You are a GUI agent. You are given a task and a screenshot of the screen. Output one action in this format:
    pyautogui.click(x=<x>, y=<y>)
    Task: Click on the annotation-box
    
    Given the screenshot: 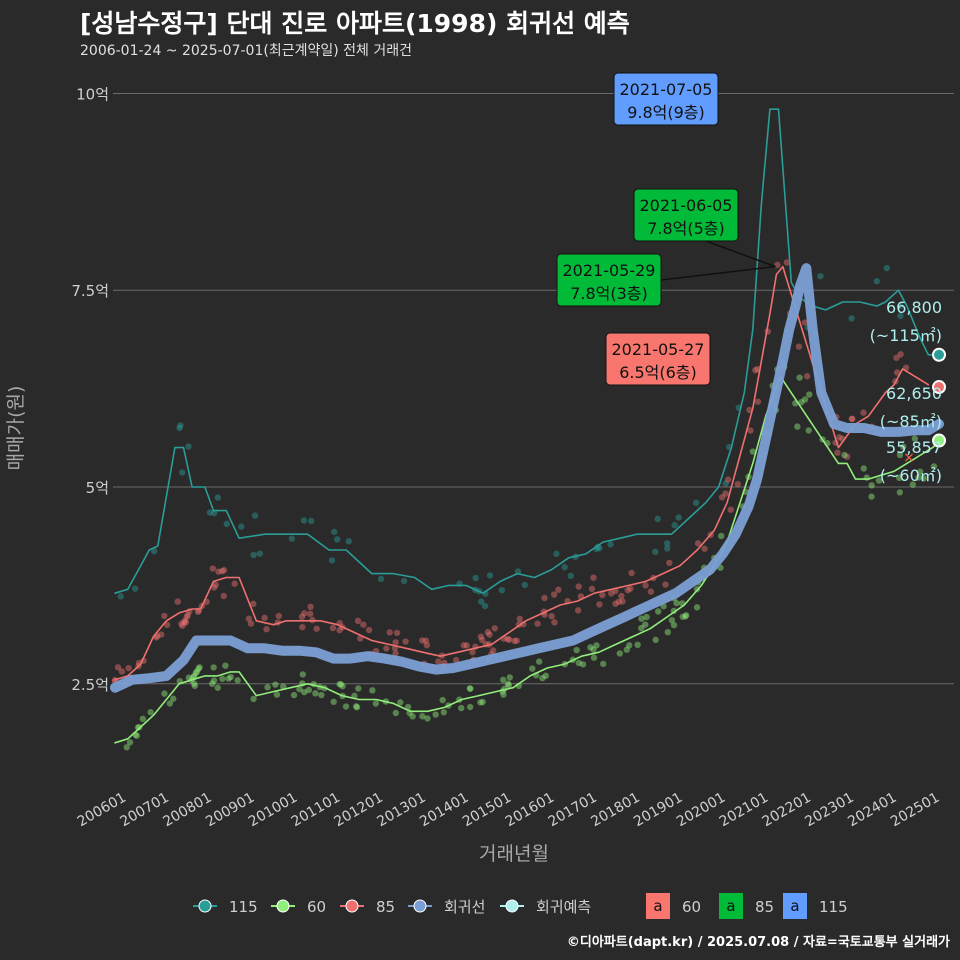 What is the action you would take?
    pyautogui.click(x=658, y=359)
    